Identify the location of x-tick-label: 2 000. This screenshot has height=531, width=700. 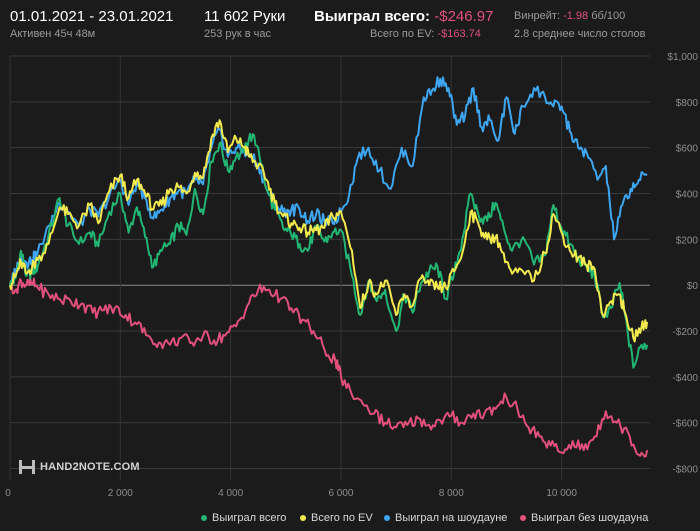
(120, 493).